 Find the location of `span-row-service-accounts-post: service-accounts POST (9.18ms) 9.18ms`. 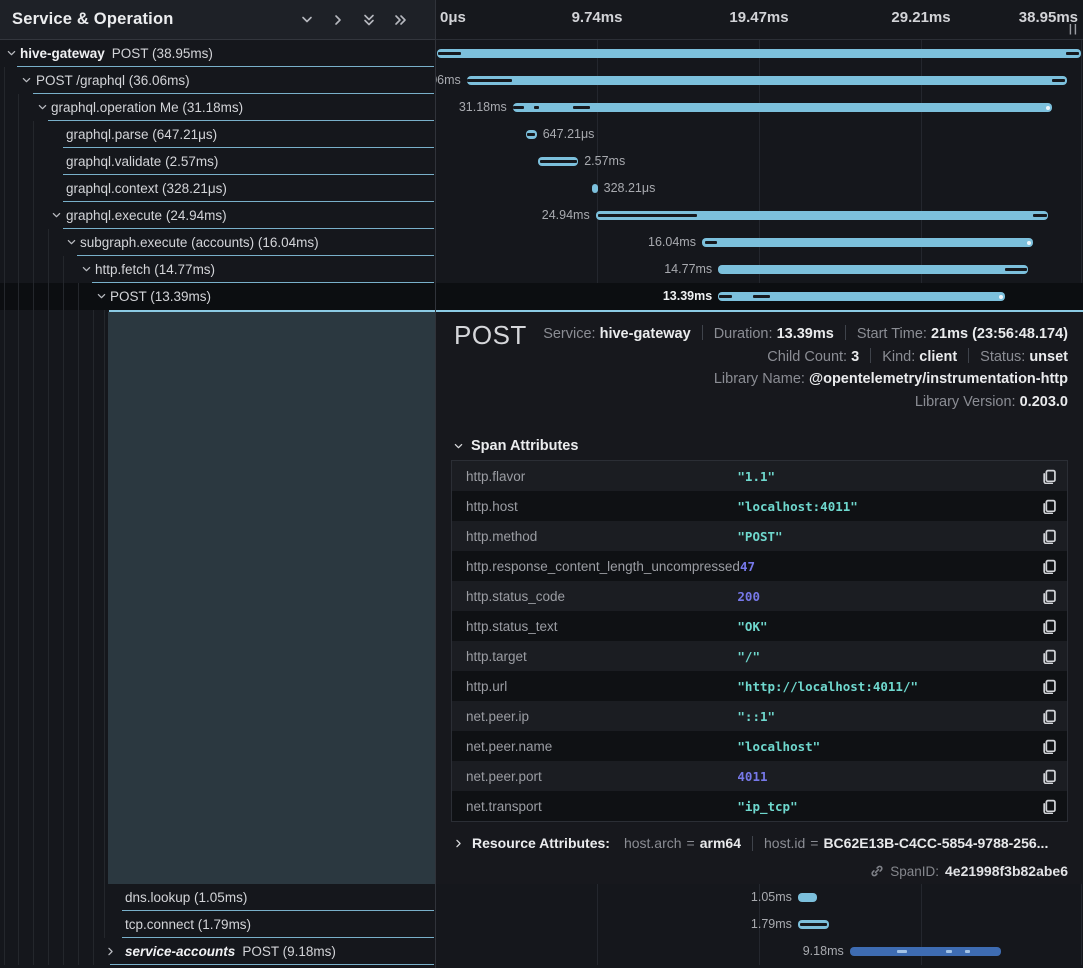

span-row-service-accounts-post: service-accounts POST (9.18ms) 9.18ms is located at coordinates (541, 951).